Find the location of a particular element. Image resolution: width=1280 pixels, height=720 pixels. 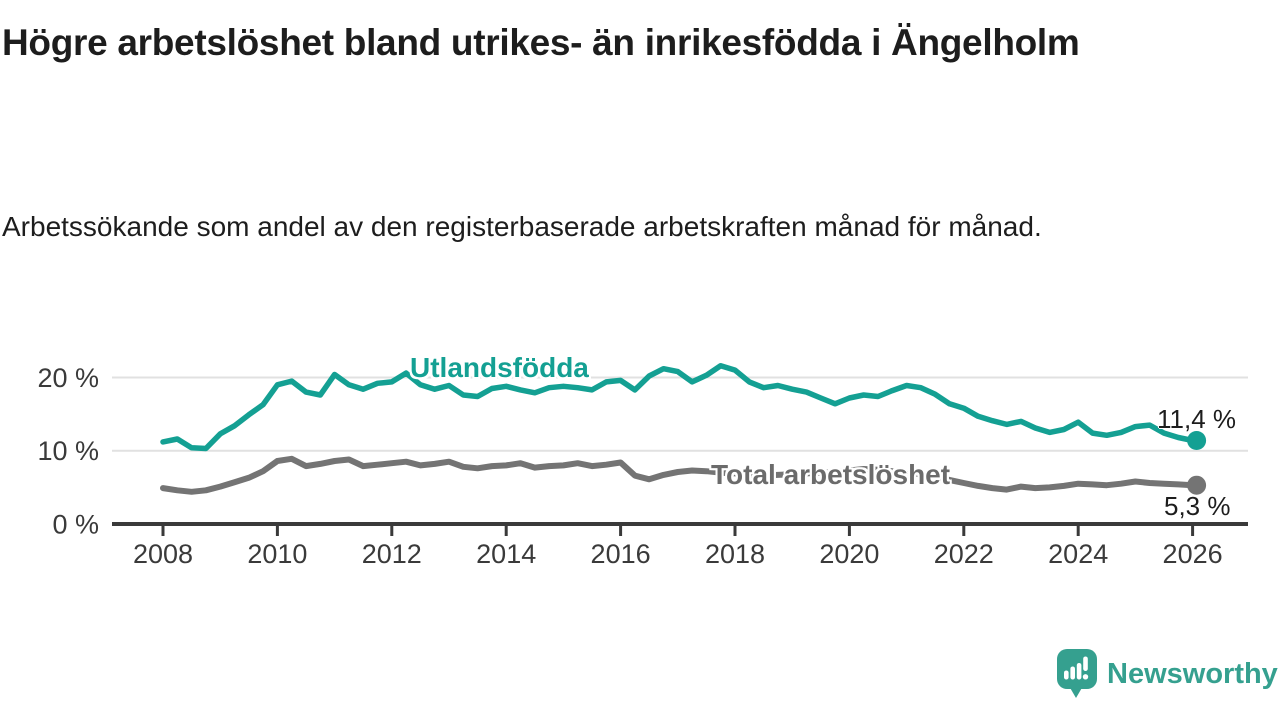

end-dot-total is located at coordinates (1197, 485).